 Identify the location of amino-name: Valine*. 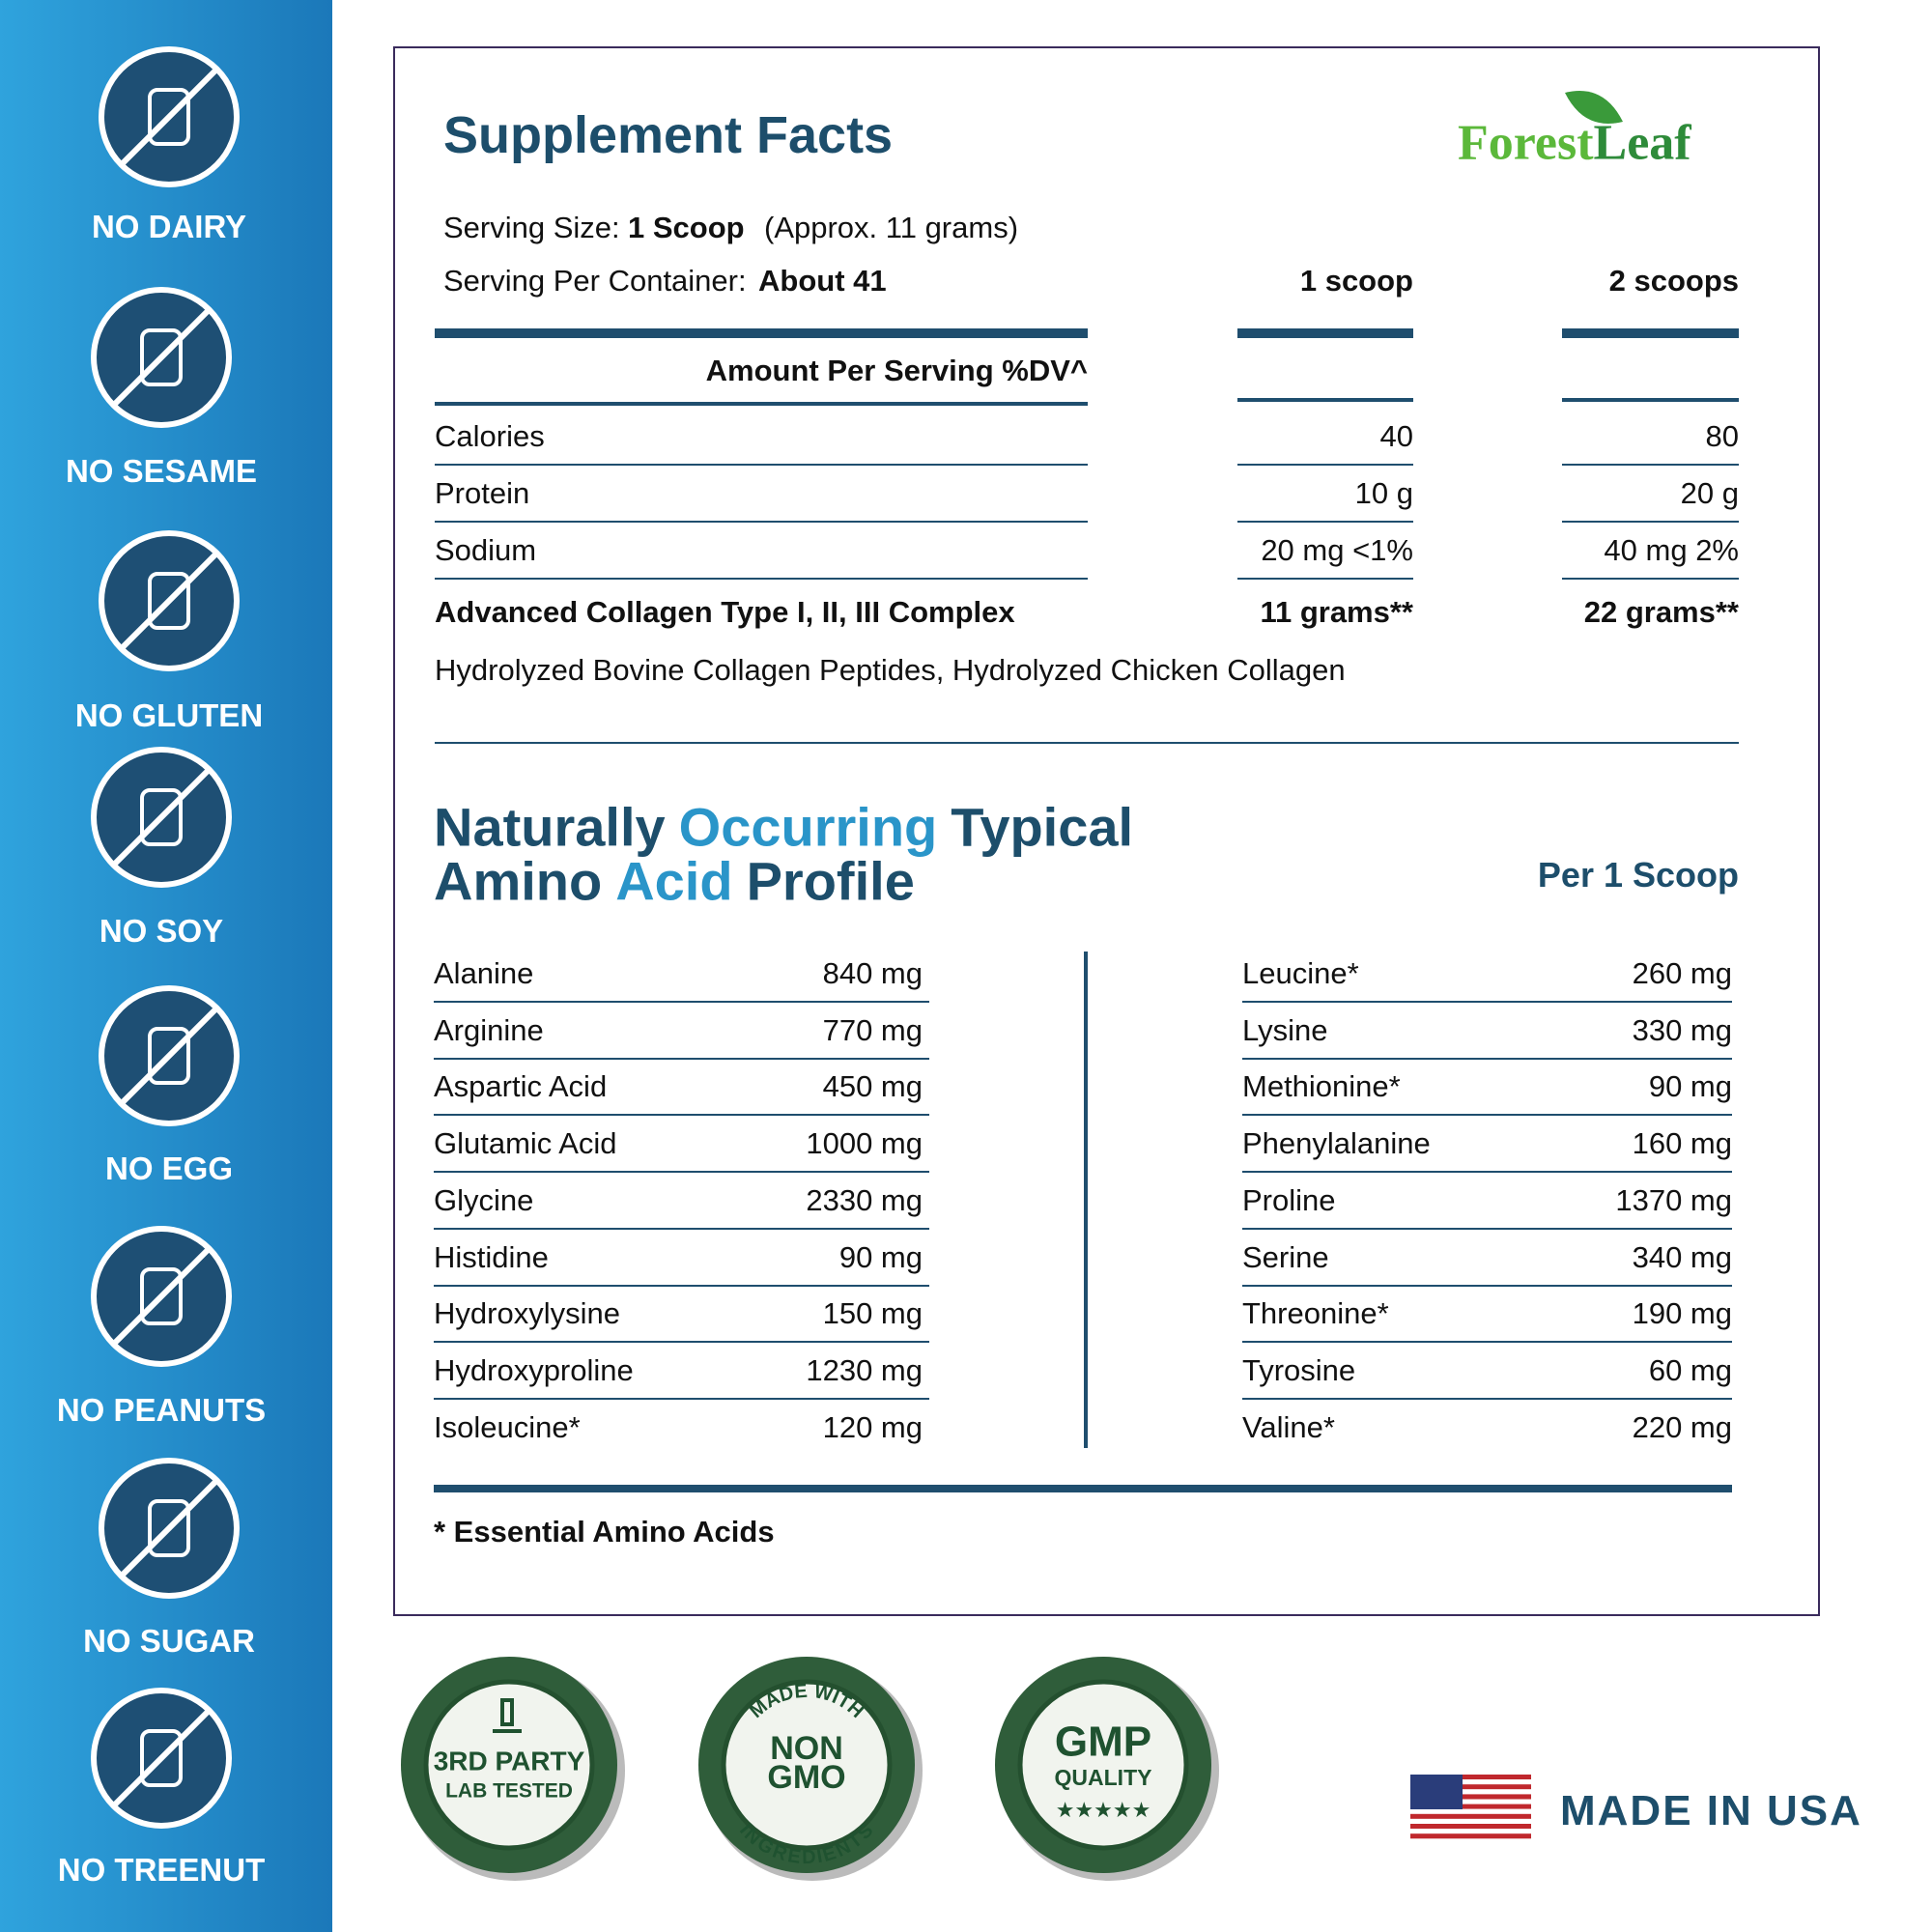
(1288, 1426).